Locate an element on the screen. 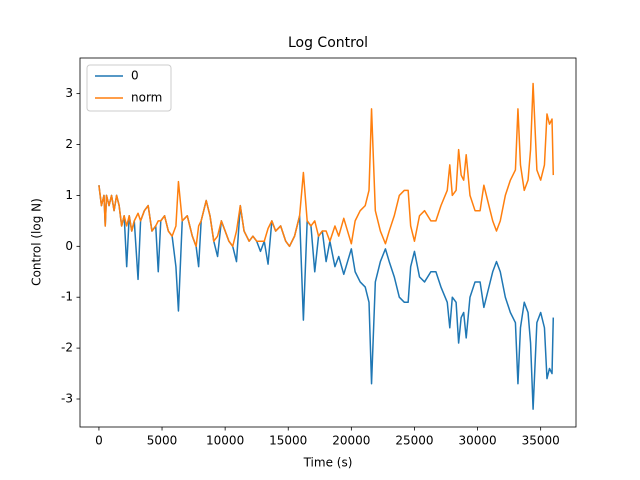 This screenshot has width=640, height=480. x-tick-label: 0 is located at coordinates (99, 441).